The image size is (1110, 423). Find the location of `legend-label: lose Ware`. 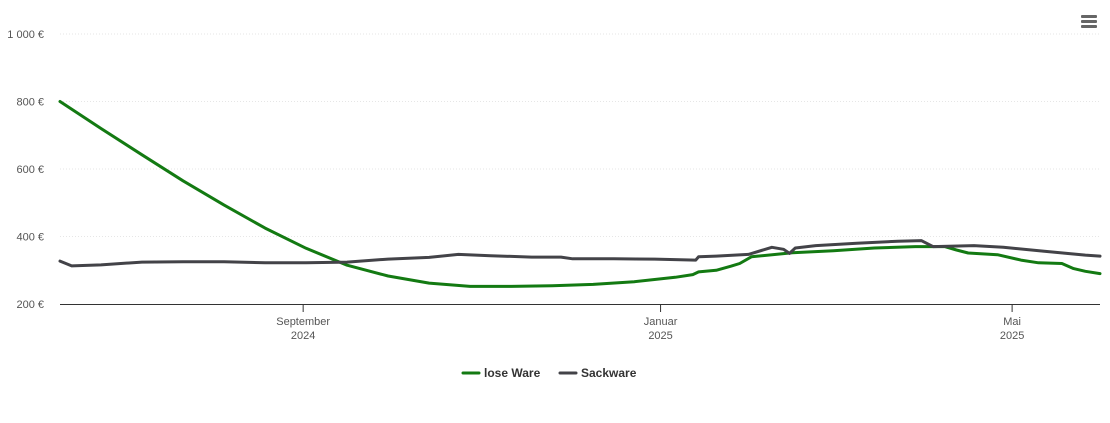

legend-label: lose Ware is located at coordinates (512, 373).